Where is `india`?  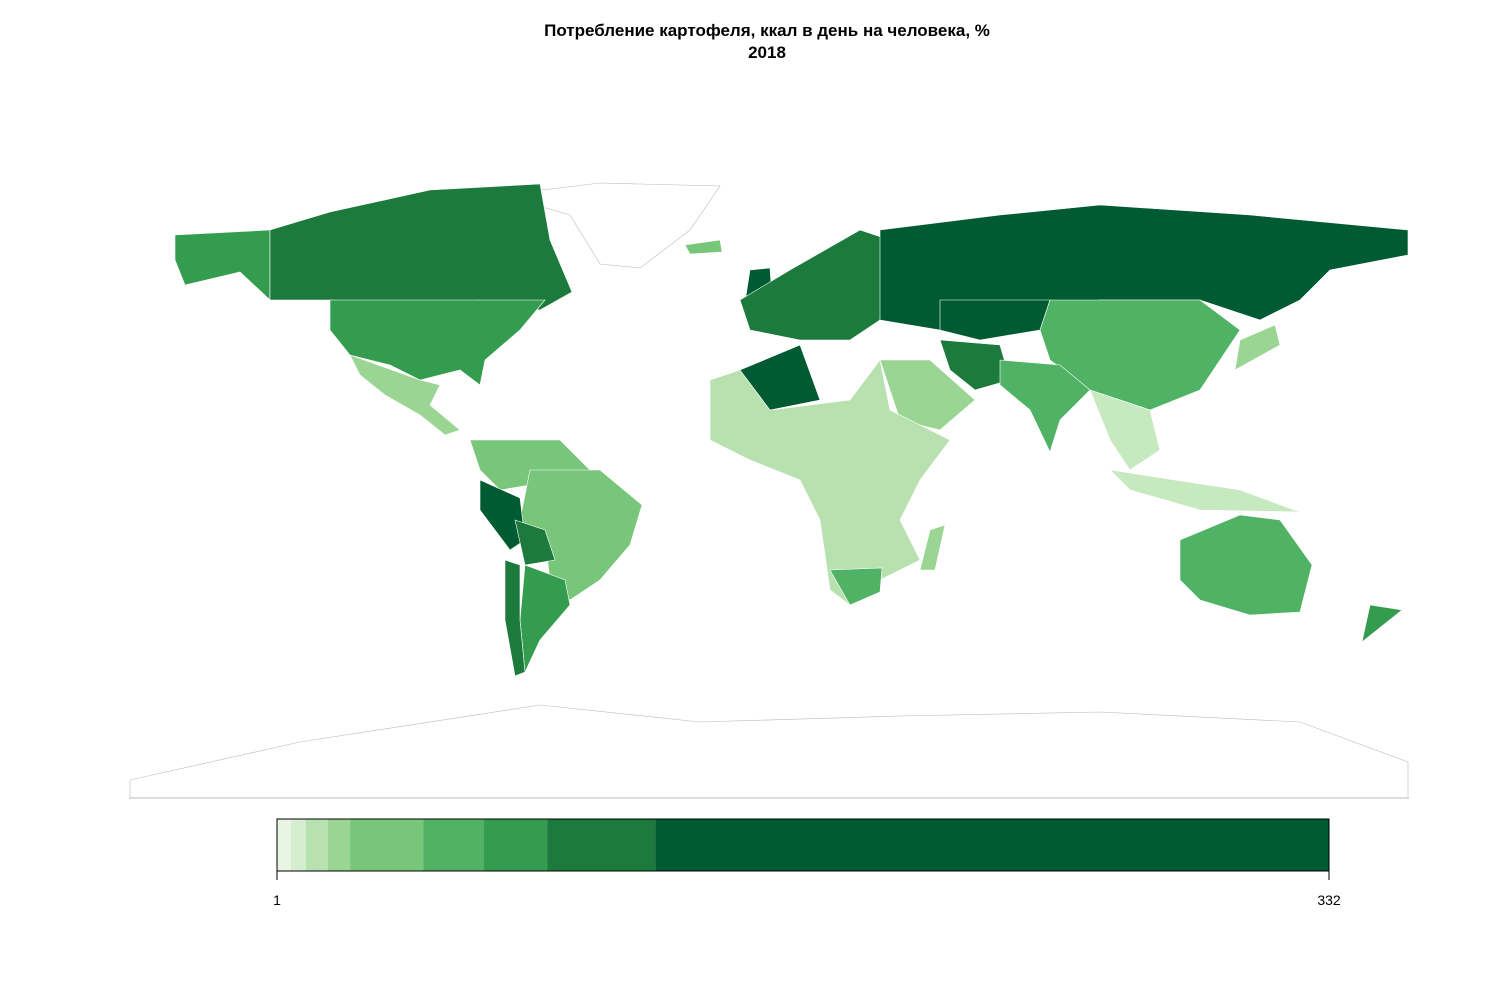 india is located at coordinates (1045, 406).